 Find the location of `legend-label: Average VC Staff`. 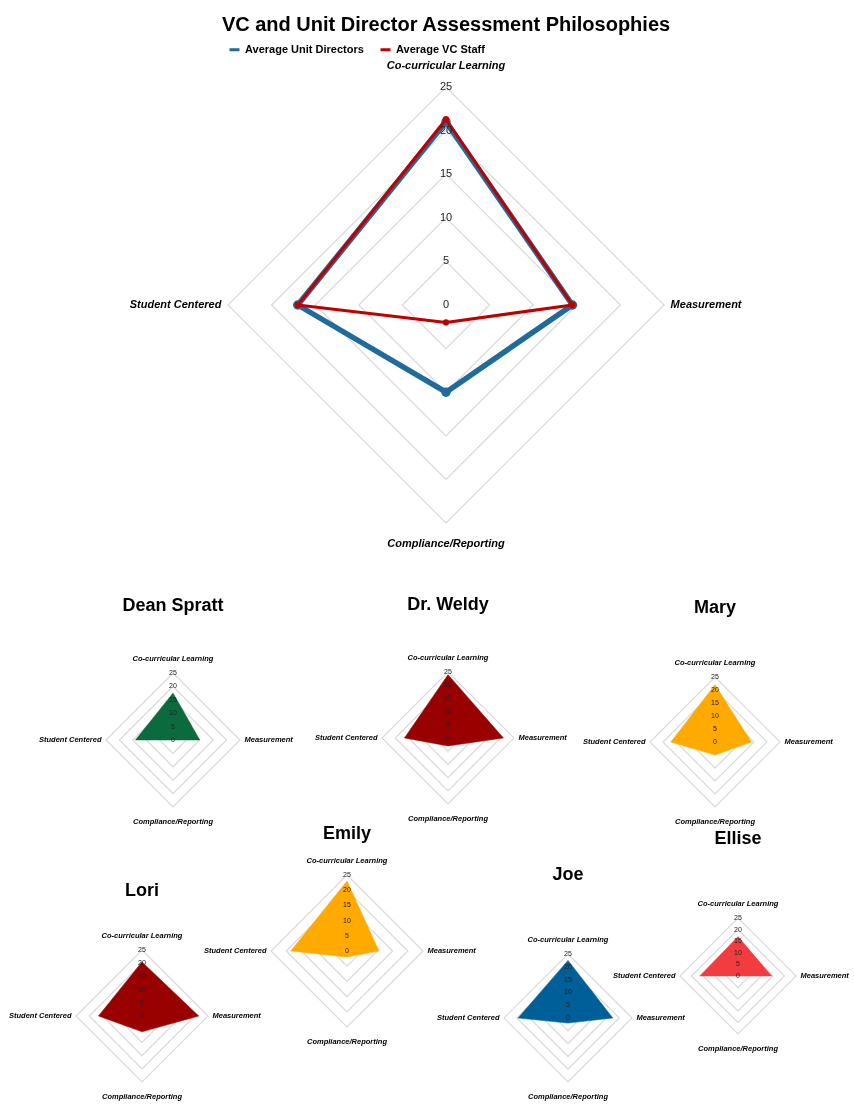

legend-label: Average VC Staff is located at coordinates (441, 48).